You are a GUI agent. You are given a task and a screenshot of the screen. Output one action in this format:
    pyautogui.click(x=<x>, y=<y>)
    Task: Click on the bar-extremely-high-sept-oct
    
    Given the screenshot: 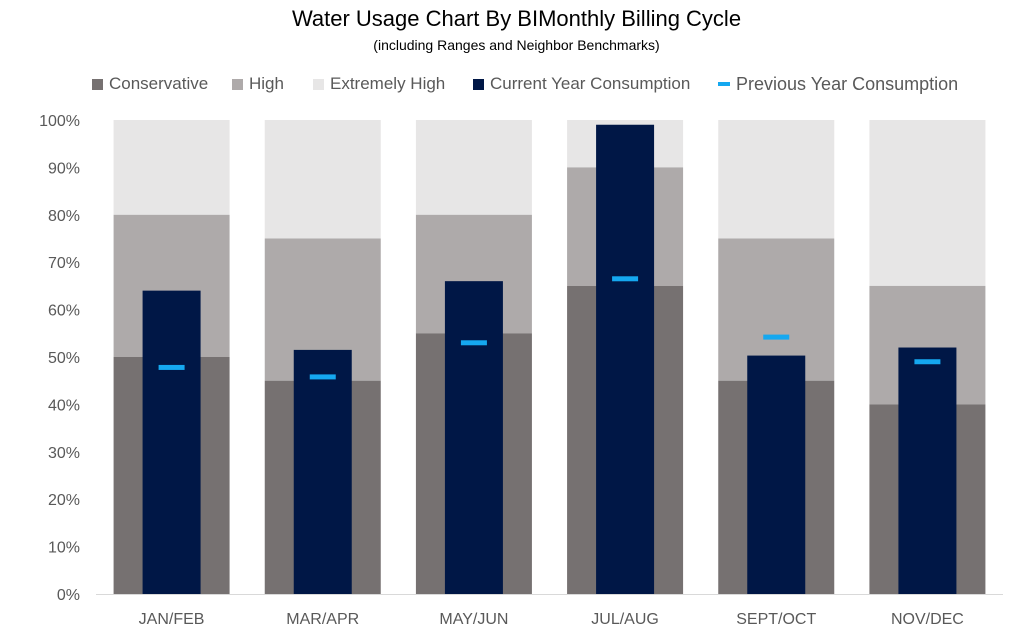 What is the action you would take?
    pyautogui.click(x=776, y=179)
    